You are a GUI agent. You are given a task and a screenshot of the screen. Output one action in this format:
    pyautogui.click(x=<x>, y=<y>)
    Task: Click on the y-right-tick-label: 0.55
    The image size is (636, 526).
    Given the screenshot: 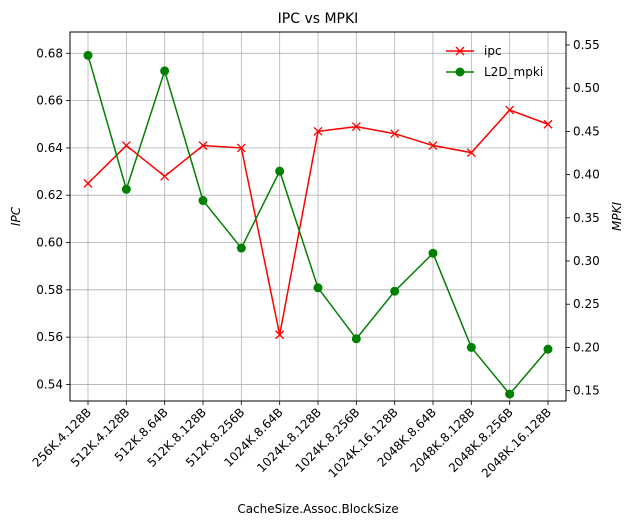 What is the action you would take?
    pyautogui.click(x=586, y=45)
    